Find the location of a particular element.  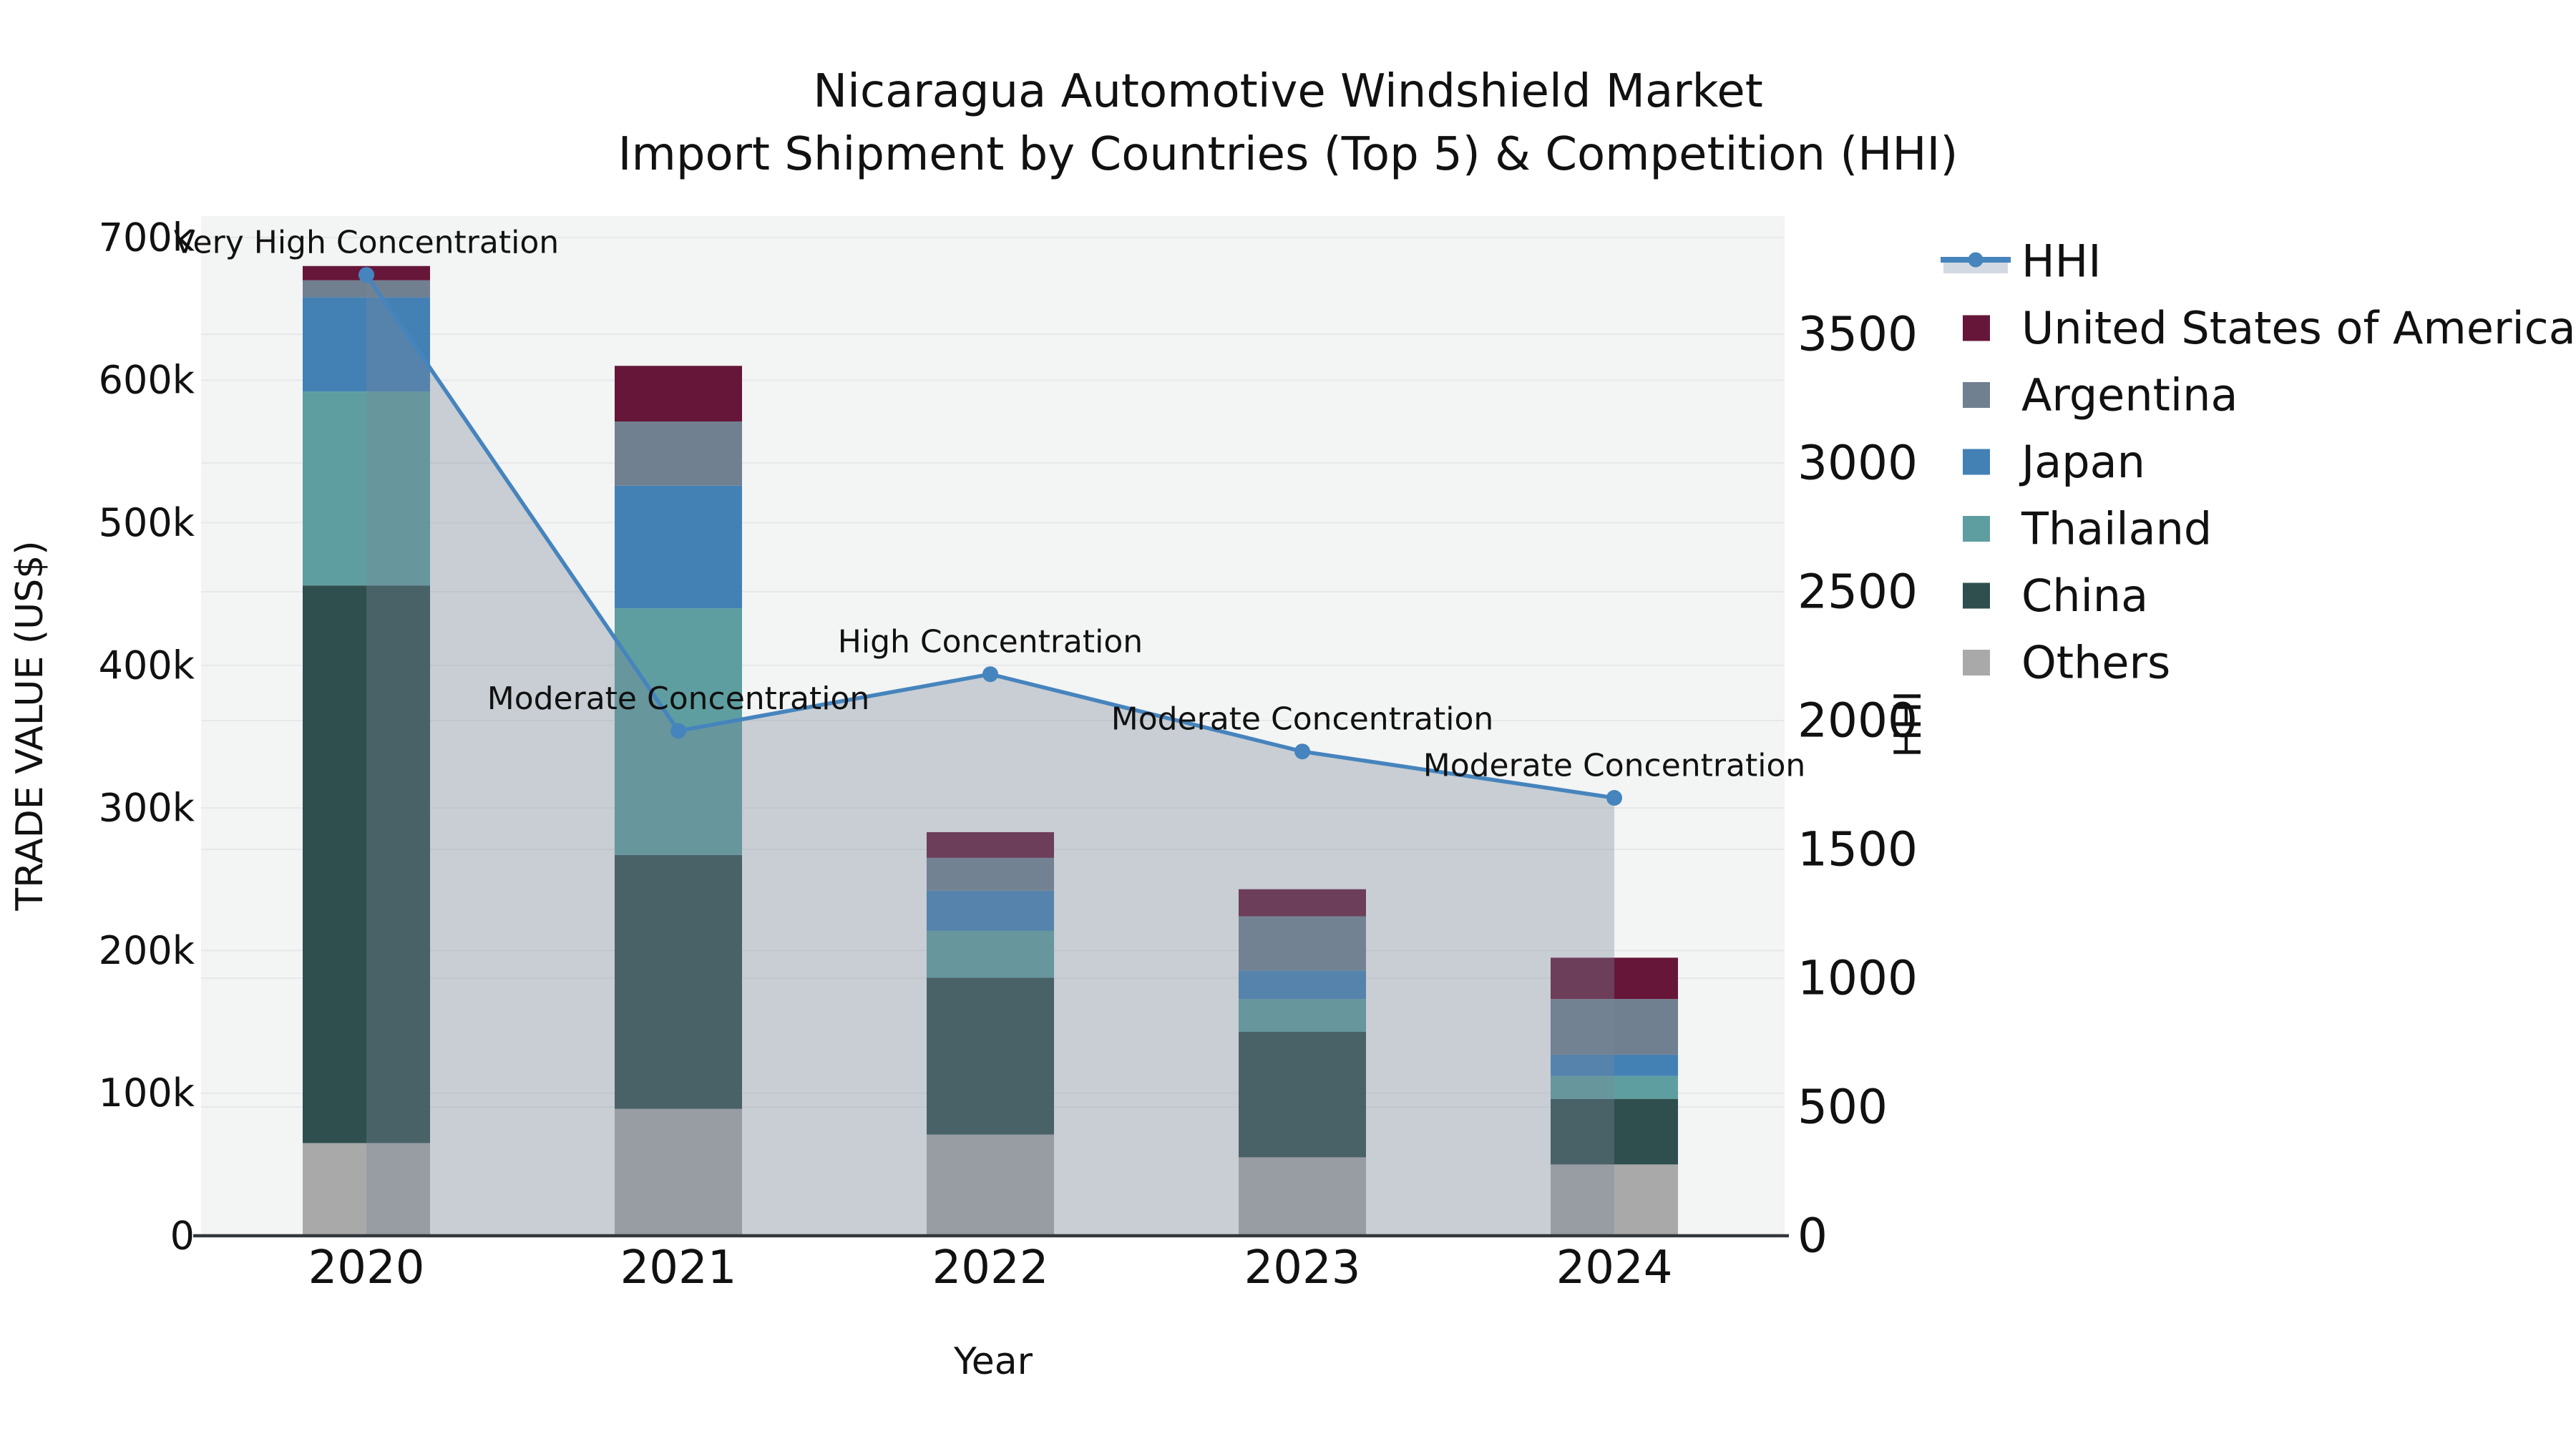

hhi-marker-2020 is located at coordinates (366, 275).